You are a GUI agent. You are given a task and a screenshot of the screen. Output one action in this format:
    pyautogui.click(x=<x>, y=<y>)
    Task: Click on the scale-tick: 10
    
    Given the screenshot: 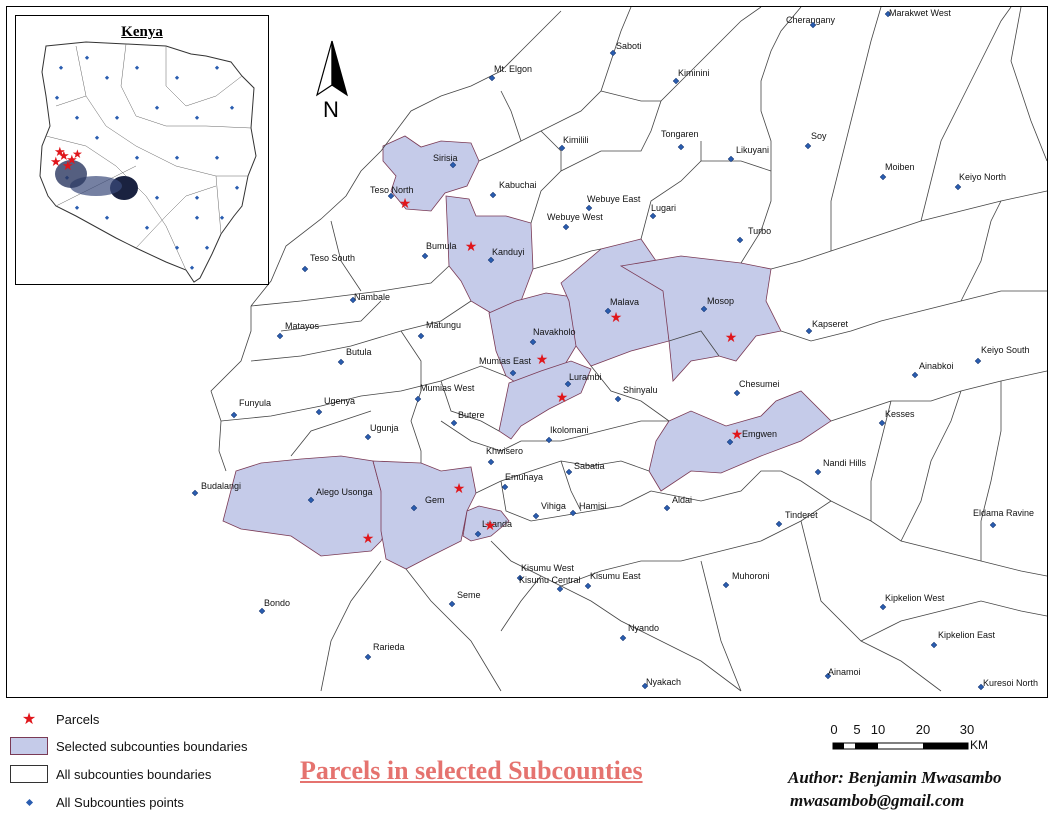 What is the action you would take?
    pyautogui.click(x=878, y=729)
    